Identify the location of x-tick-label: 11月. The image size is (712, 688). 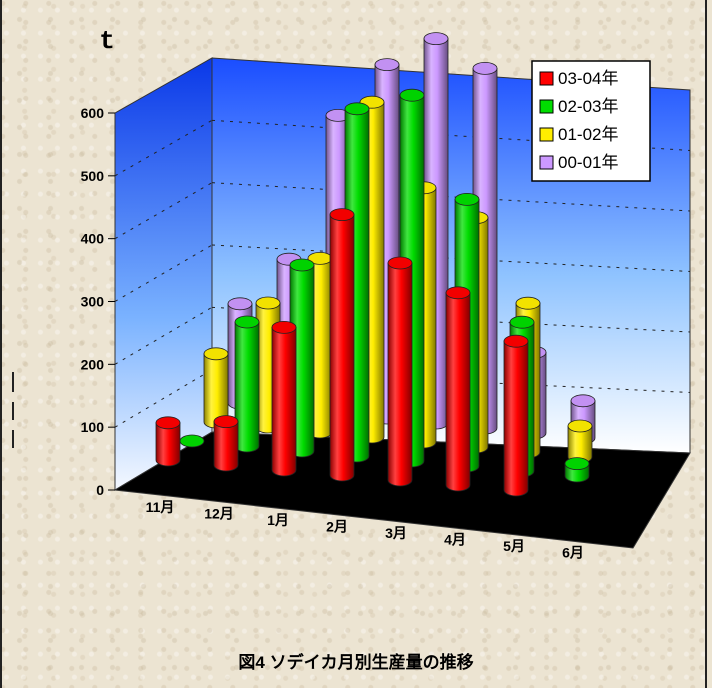
(160, 507).